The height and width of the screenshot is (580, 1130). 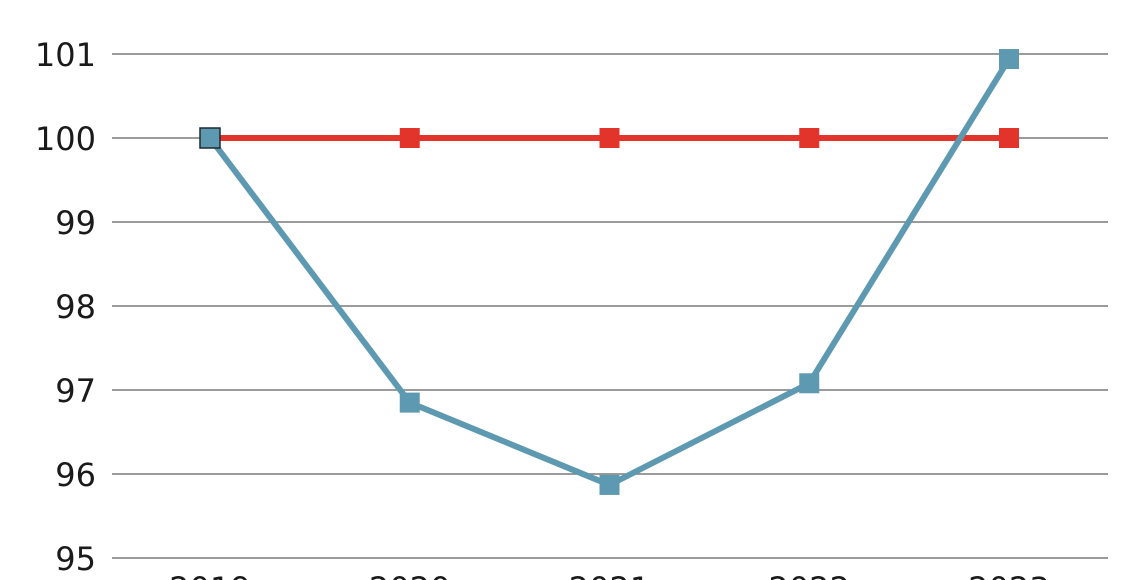 I want to click on y-tick-label: 96, so click(x=75, y=475).